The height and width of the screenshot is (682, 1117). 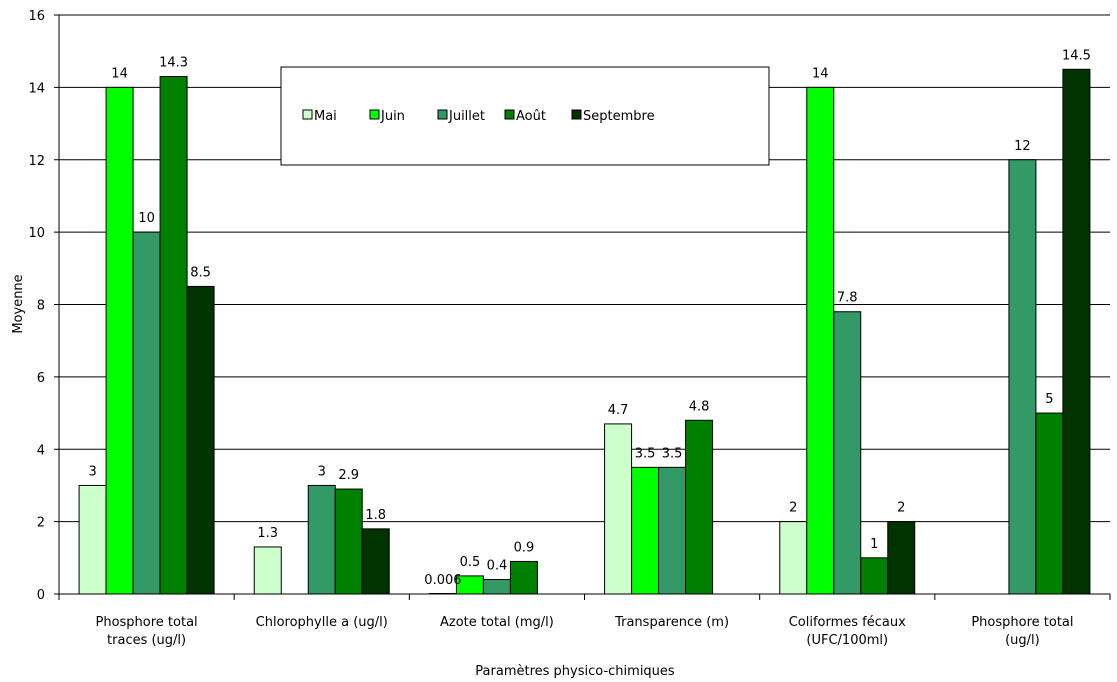 What do you see at coordinates (1076, 55) in the screenshot?
I see `data-label: 14.5` at bounding box center [1076, 55].